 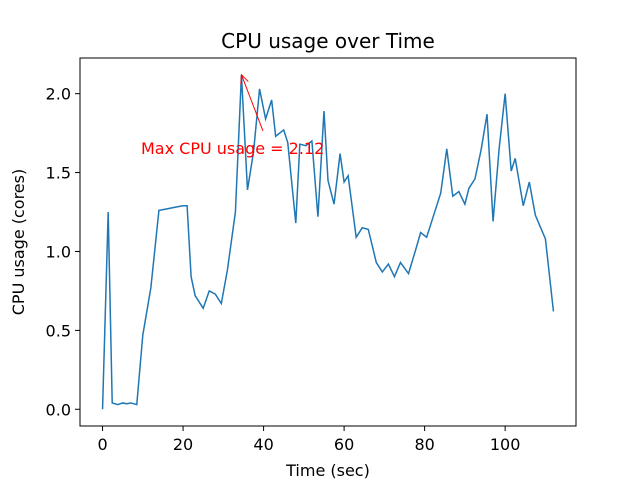 I want to click on y-tick-label: 0.0, so click(x=58, y=409).